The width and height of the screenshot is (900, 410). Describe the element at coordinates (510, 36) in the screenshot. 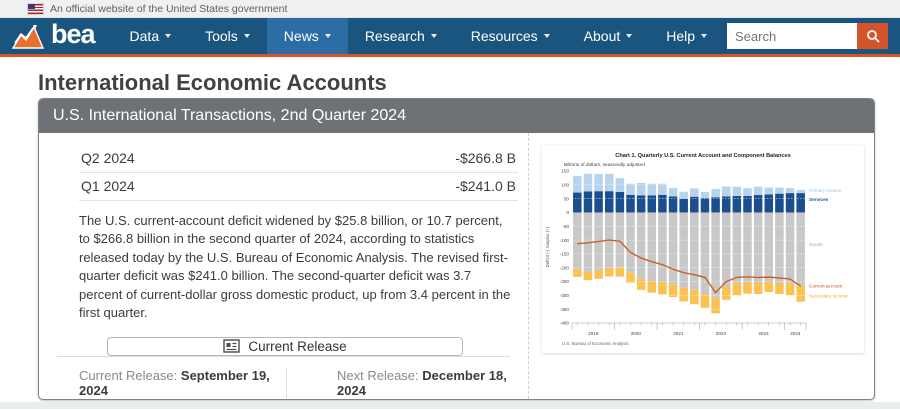

I see `nav-item-resources: Resources` at that location.